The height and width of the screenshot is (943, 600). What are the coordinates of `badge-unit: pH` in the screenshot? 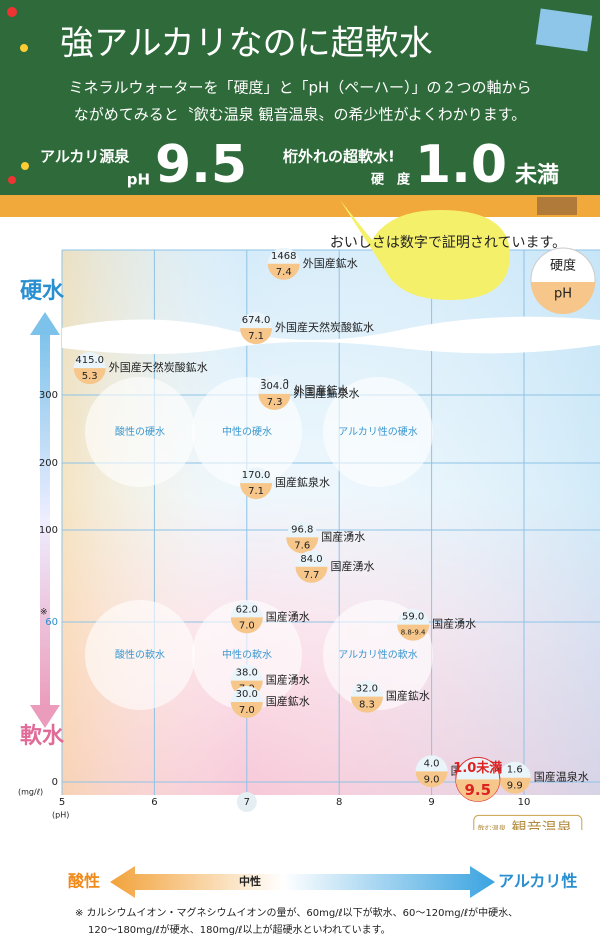 It's located at (138, 180).